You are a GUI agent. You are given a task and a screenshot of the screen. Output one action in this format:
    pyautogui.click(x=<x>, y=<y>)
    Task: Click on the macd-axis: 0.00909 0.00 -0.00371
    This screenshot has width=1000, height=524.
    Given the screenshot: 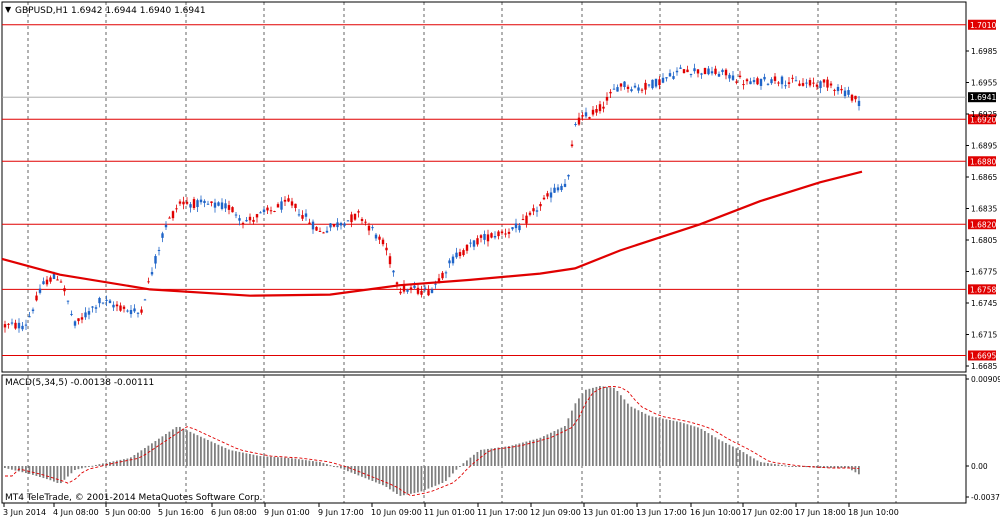 What is the action you would take?
    pyautogui.click(x=983, y=438)
    